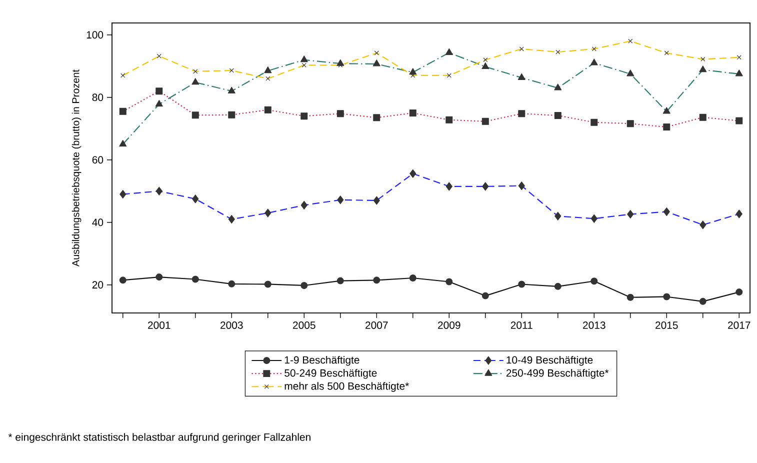 The height and width of the screenshot is (463, 757). What do you see at coordinates (594, 325) in the screenshot?
I see `x-tick-label: 2013` at bounding box center [594, 325].